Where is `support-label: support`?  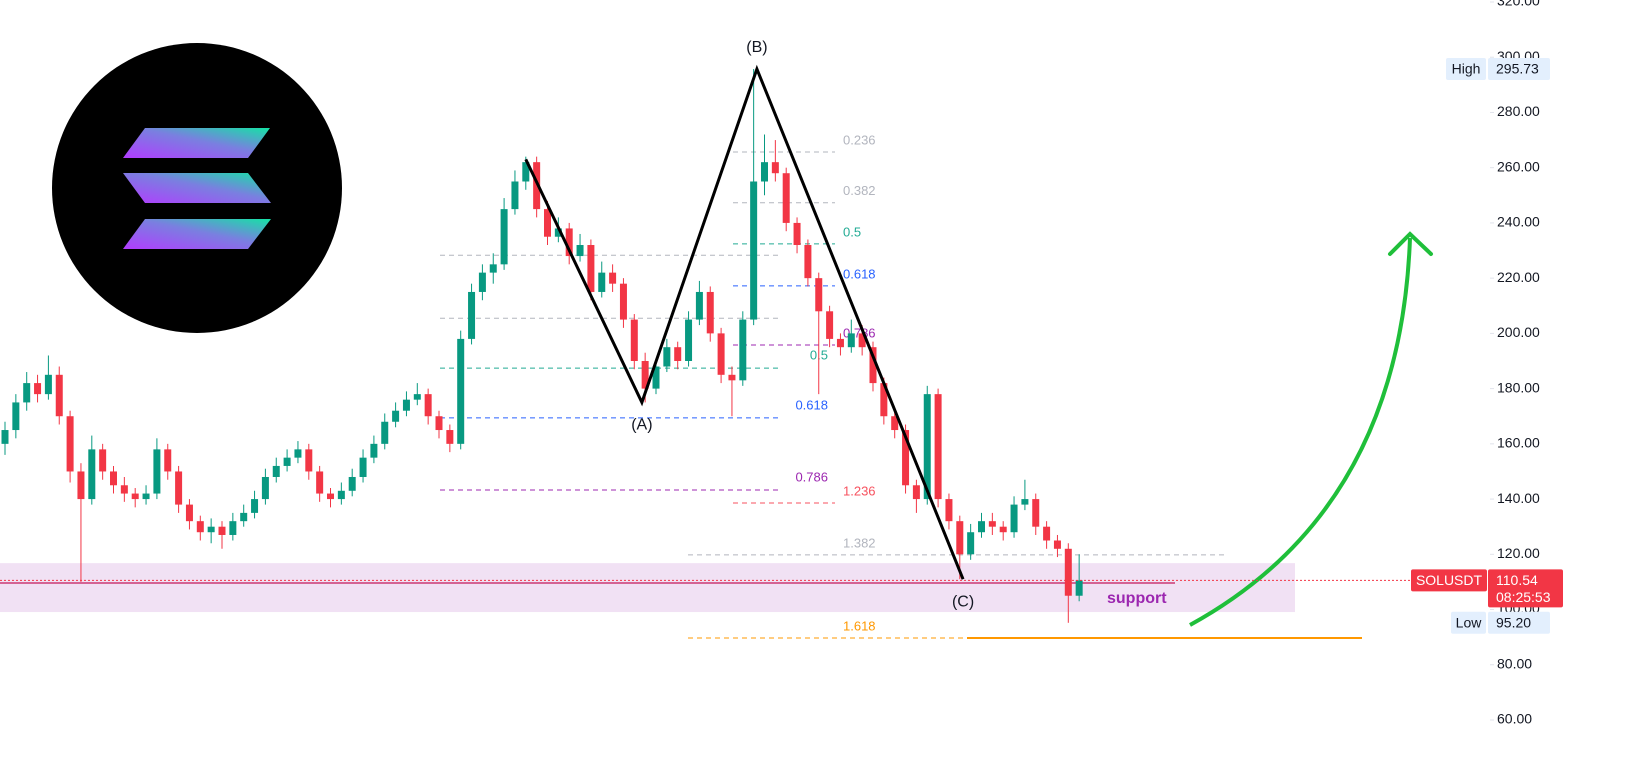 support-label: support is located at coordinates (1137, 598).